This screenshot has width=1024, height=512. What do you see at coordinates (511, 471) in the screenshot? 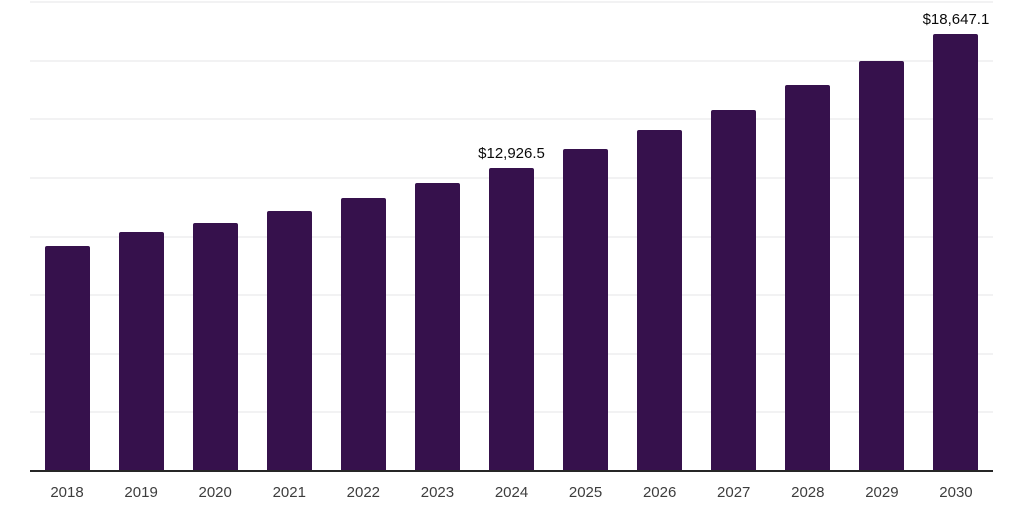
I see `x-axis-line` at bounding box center [511, 471].